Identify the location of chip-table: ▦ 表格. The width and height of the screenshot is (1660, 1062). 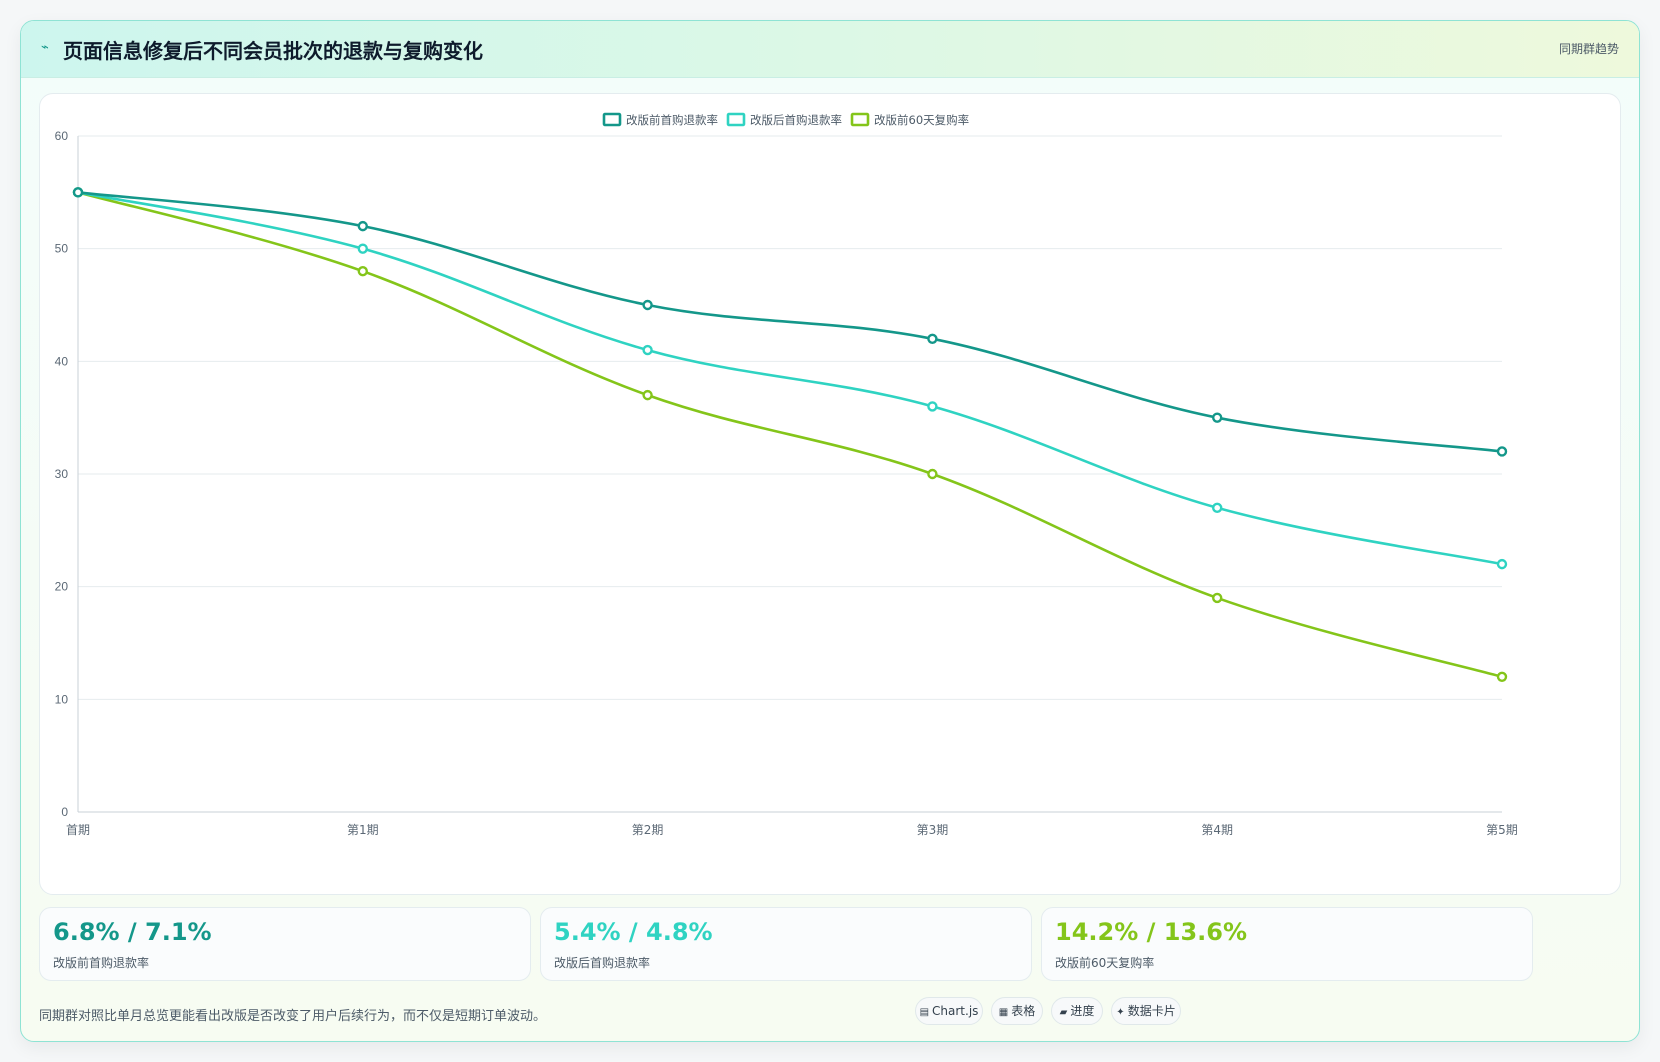
(1017, 1011).